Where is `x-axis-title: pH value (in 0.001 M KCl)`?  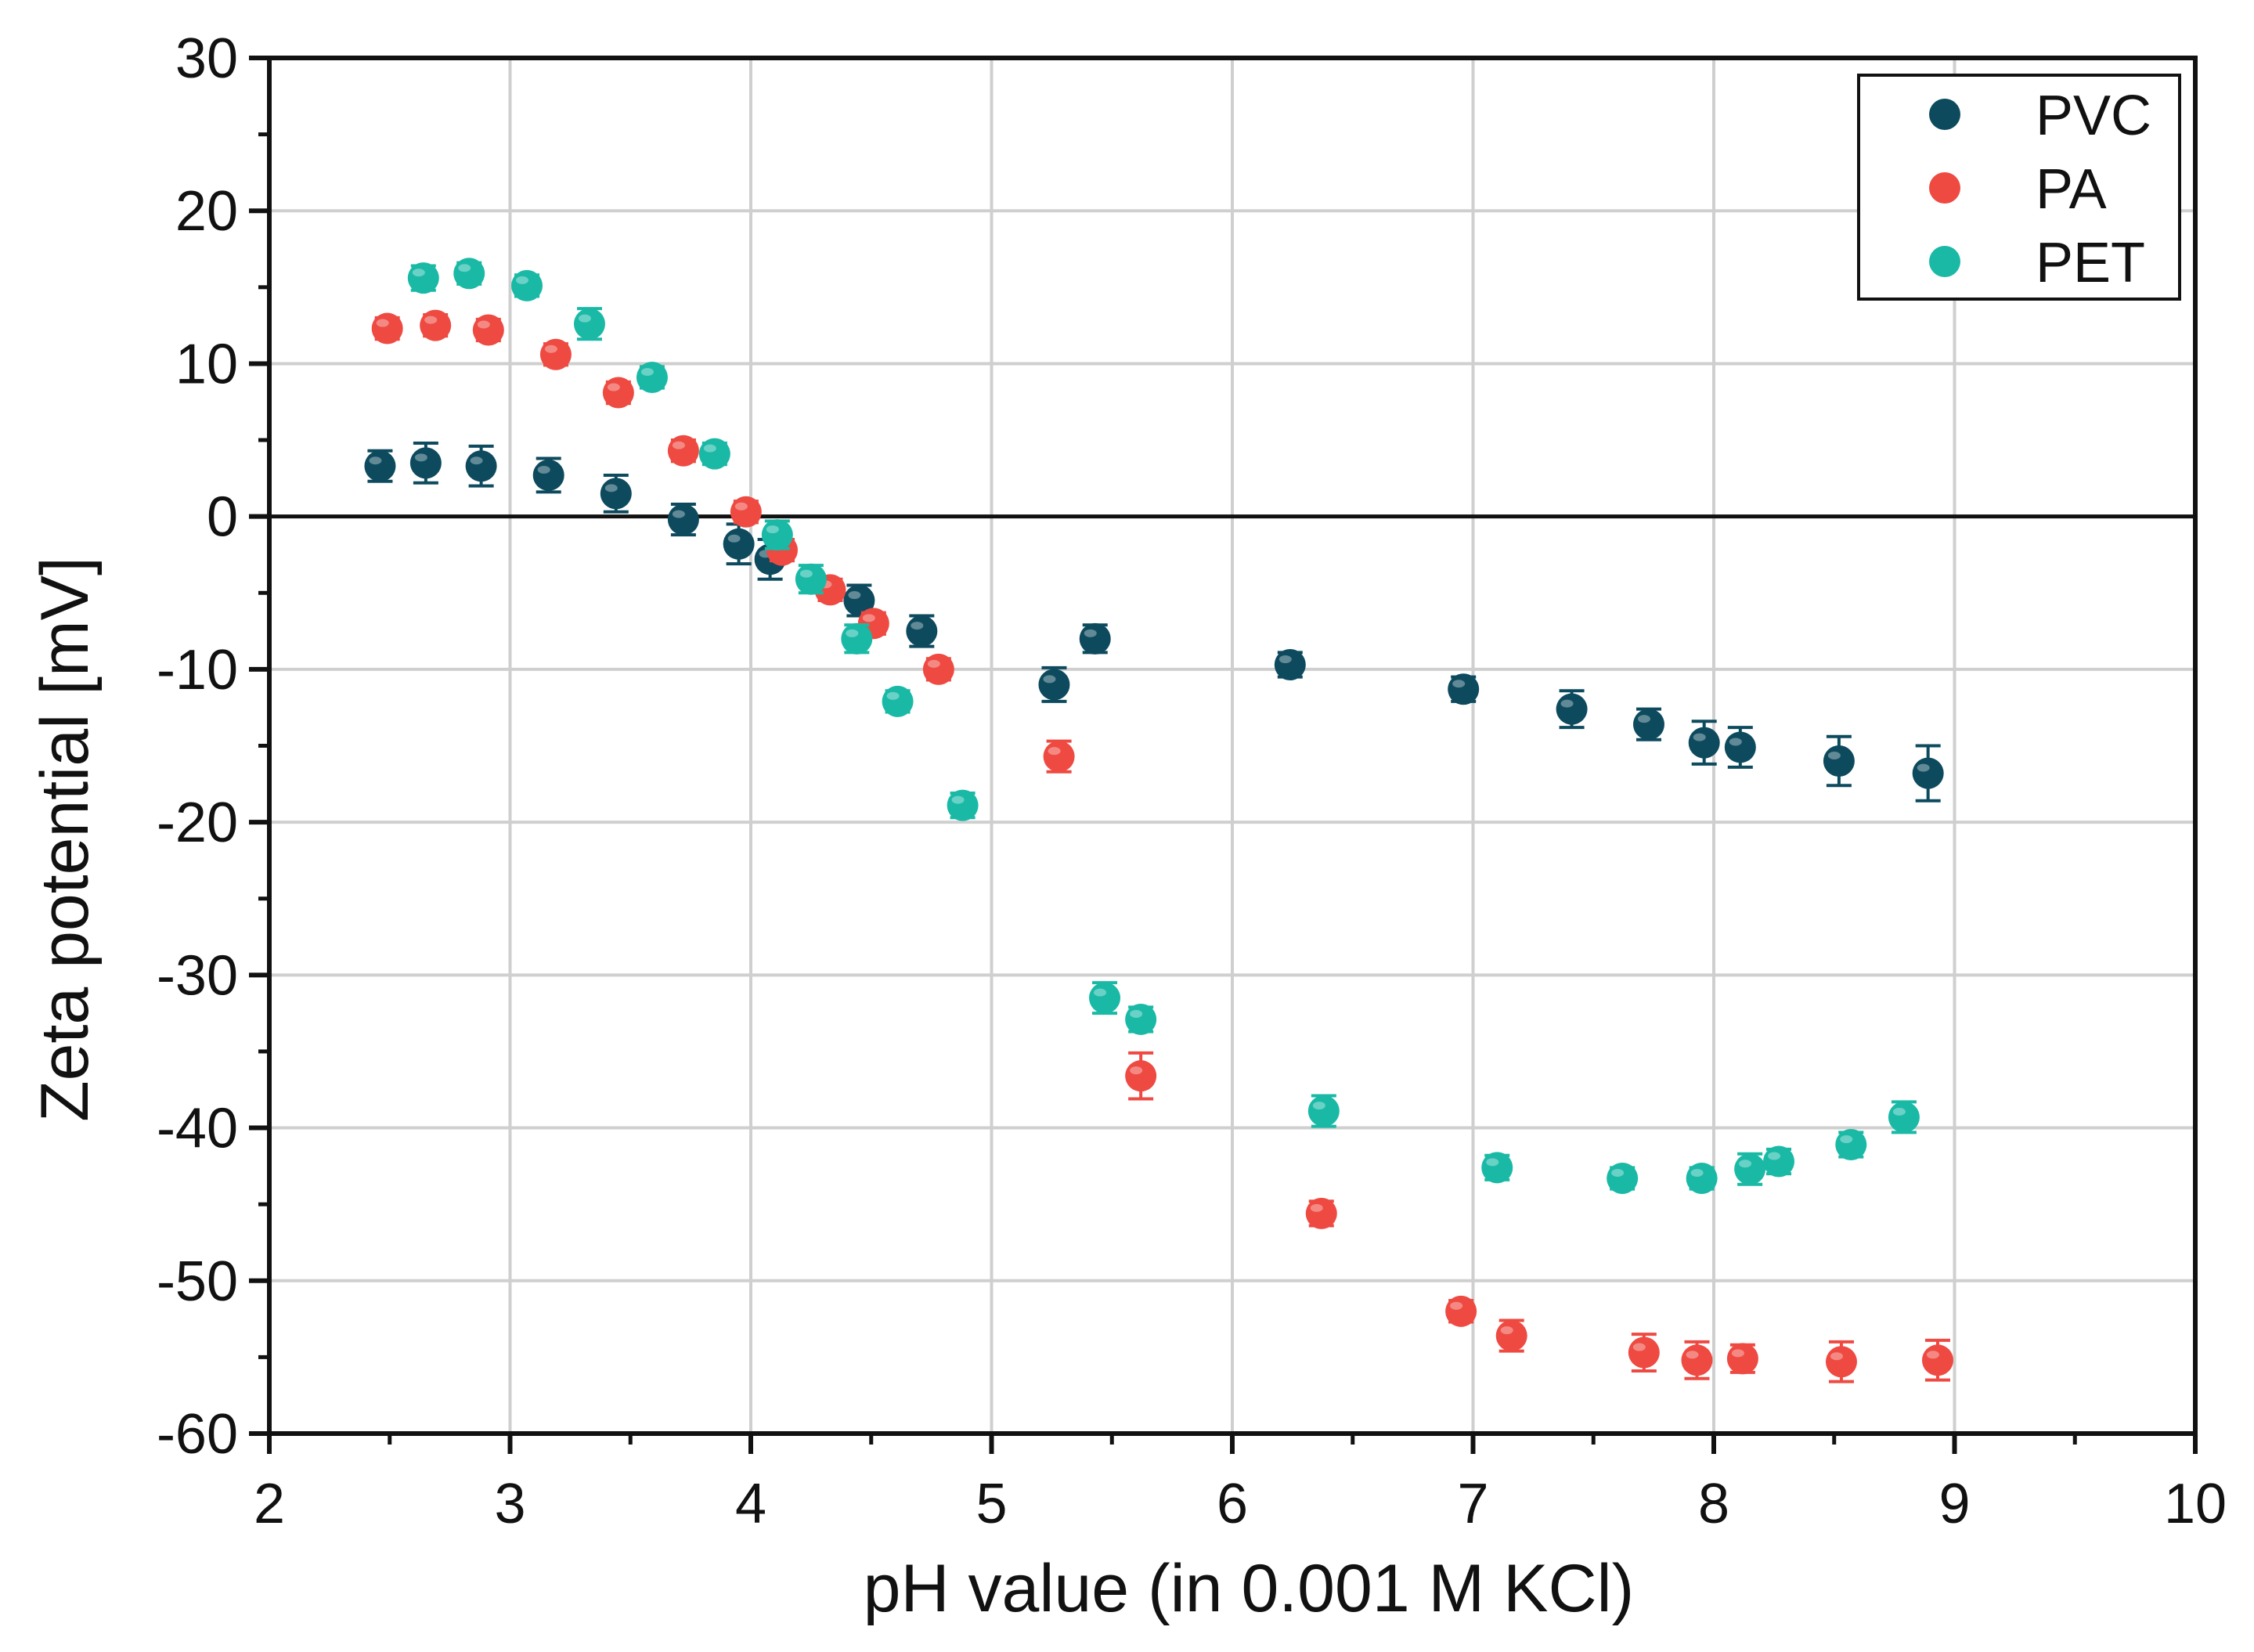 x-axis-title: pH value (in 0.001 M KCl) is located at coordinates (1250, 1588).